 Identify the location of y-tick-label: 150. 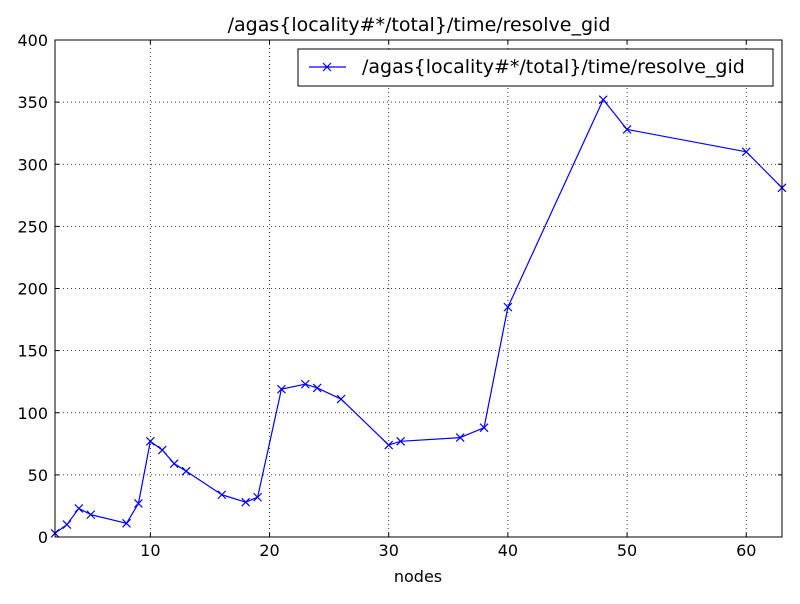
(32, 351).